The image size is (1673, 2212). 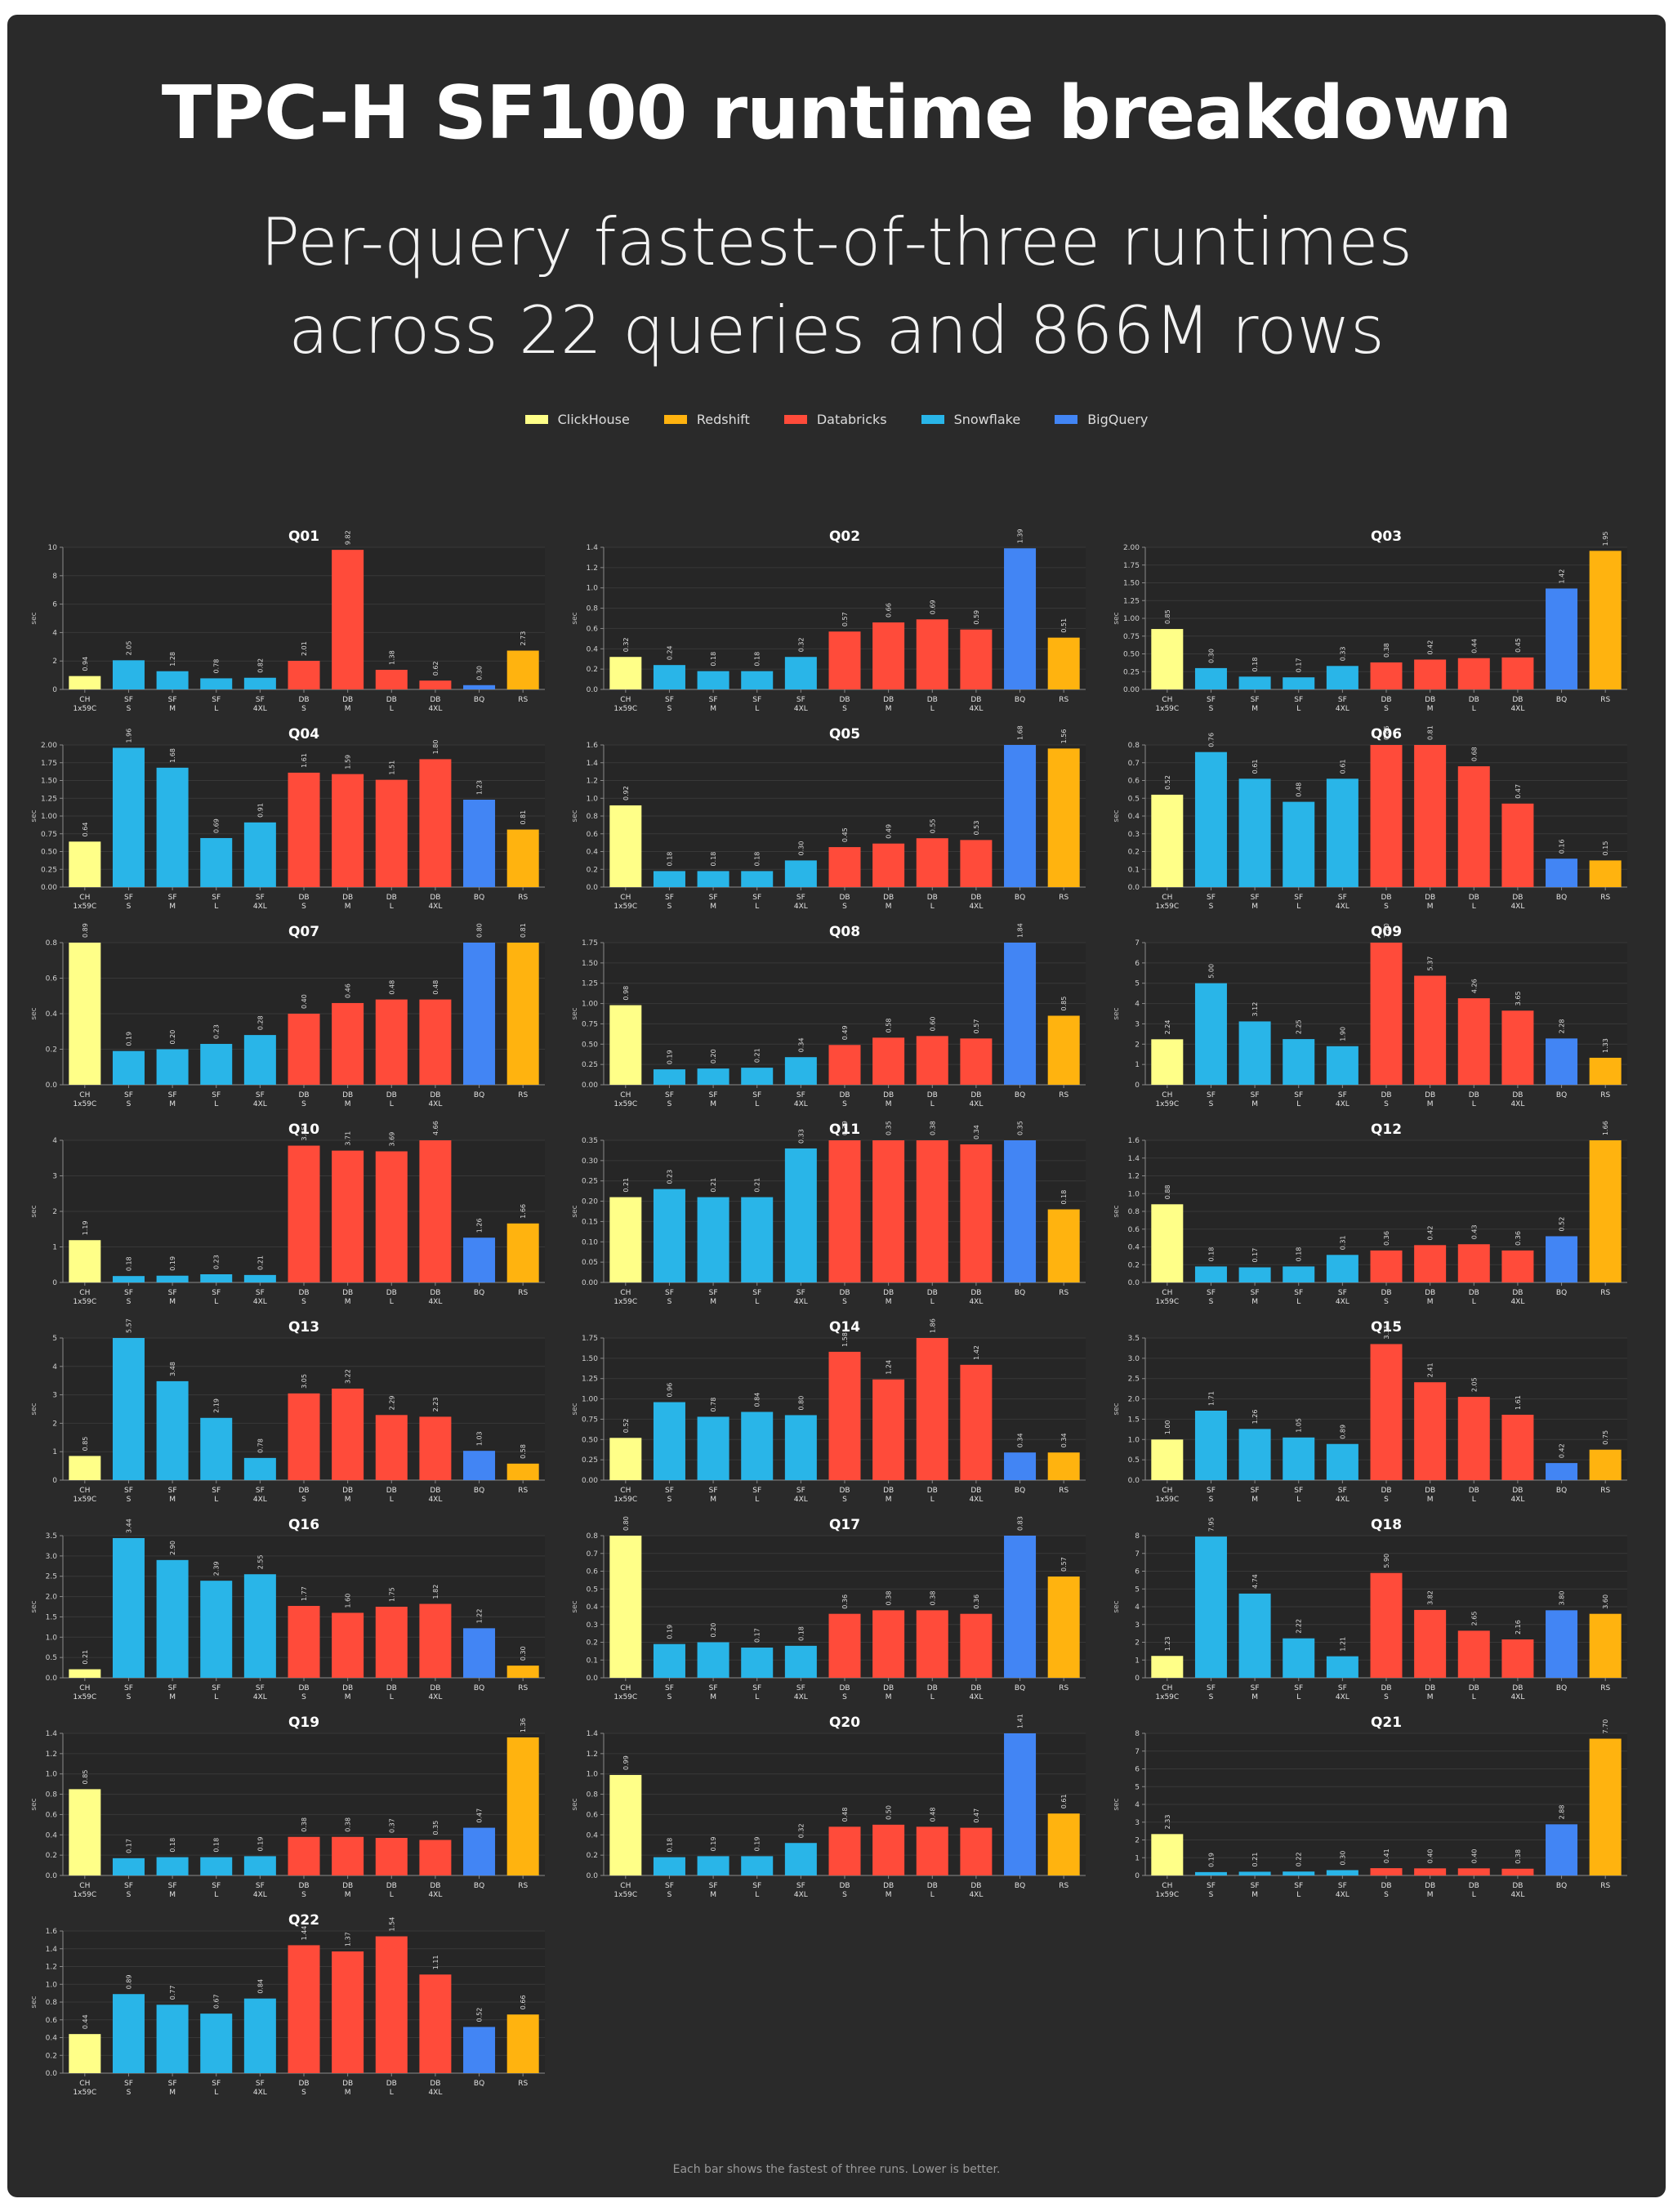 What do you see at coordinates (592, 1754) in the screenshot?
I see `y-tick-label: 1.2` at bounding box center [592, 1754].